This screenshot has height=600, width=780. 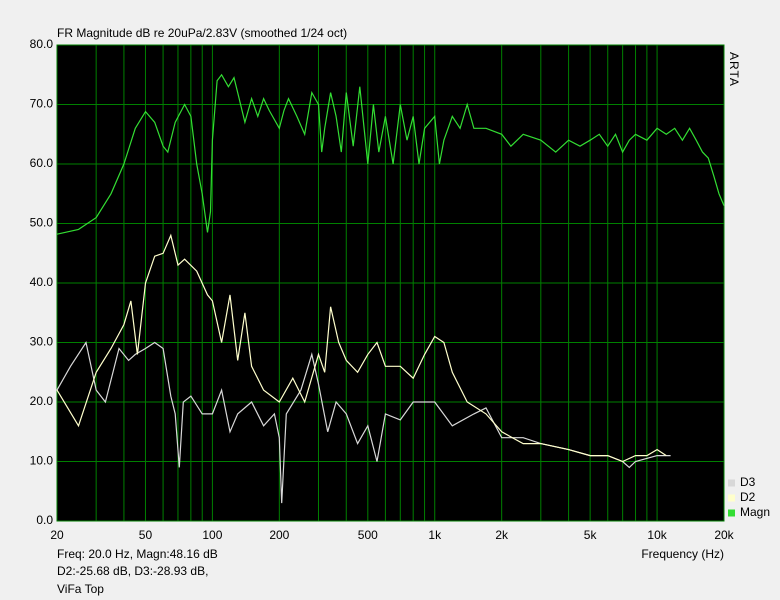 I want to click on y-tick-label: 60.0, so click(x=42, y=163).